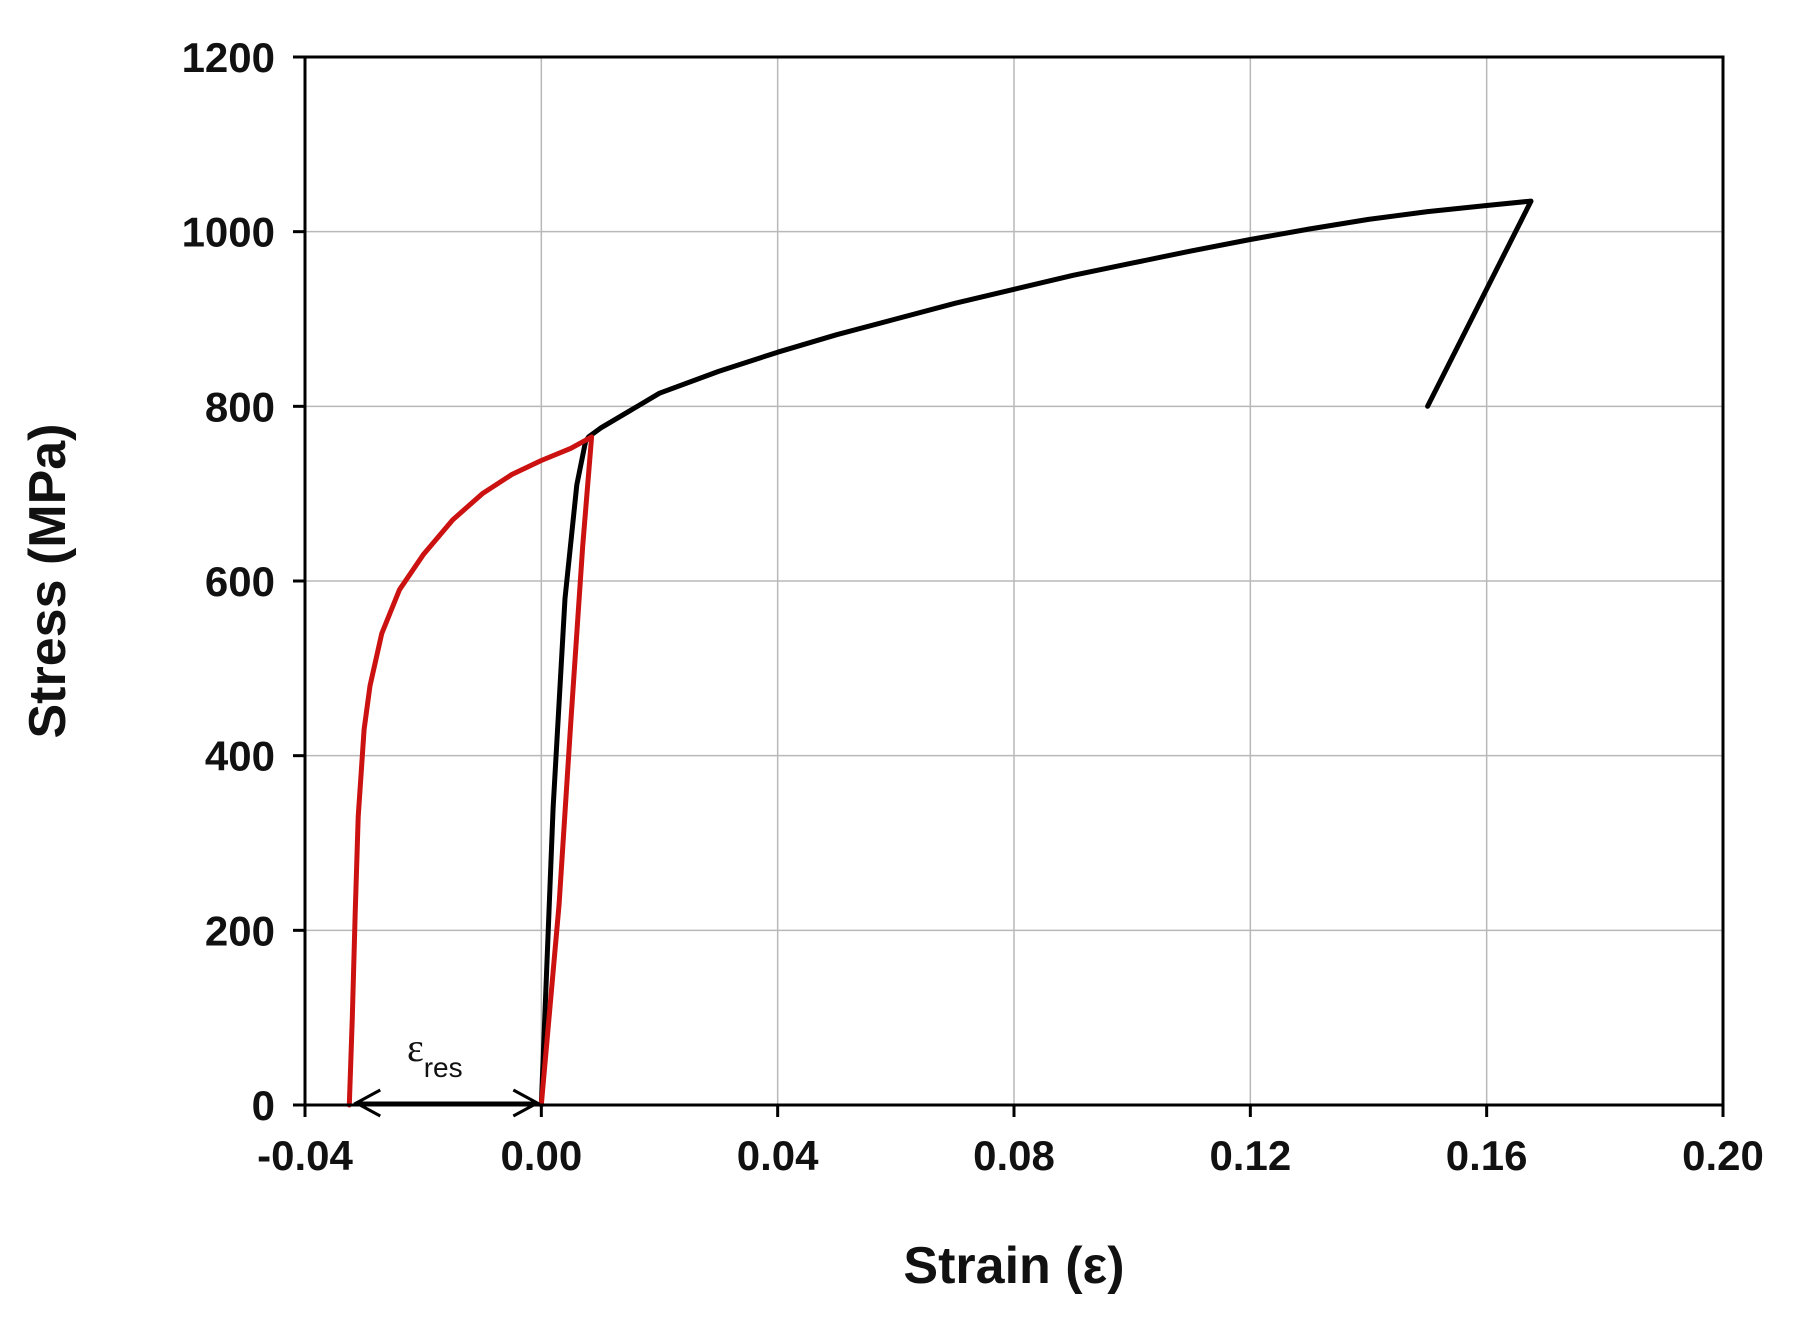 Image resolution: width=1793 pixels, height=1328 pixels. Describe the element at coordinates (526, 1103) in the screenshot. I see `annotation-arrowhead-right` at that location.